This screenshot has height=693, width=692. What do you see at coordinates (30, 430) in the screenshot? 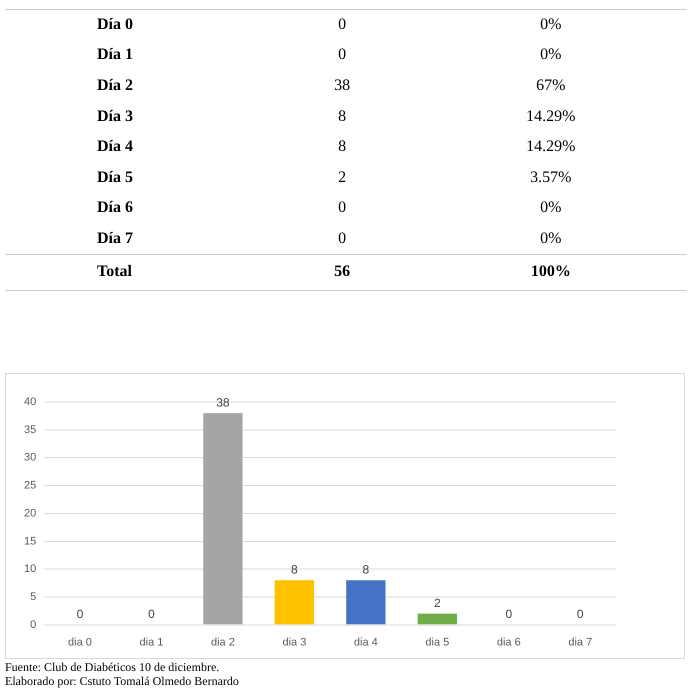
I see `y-tick-label: 35` at bounding box center [30, 430].